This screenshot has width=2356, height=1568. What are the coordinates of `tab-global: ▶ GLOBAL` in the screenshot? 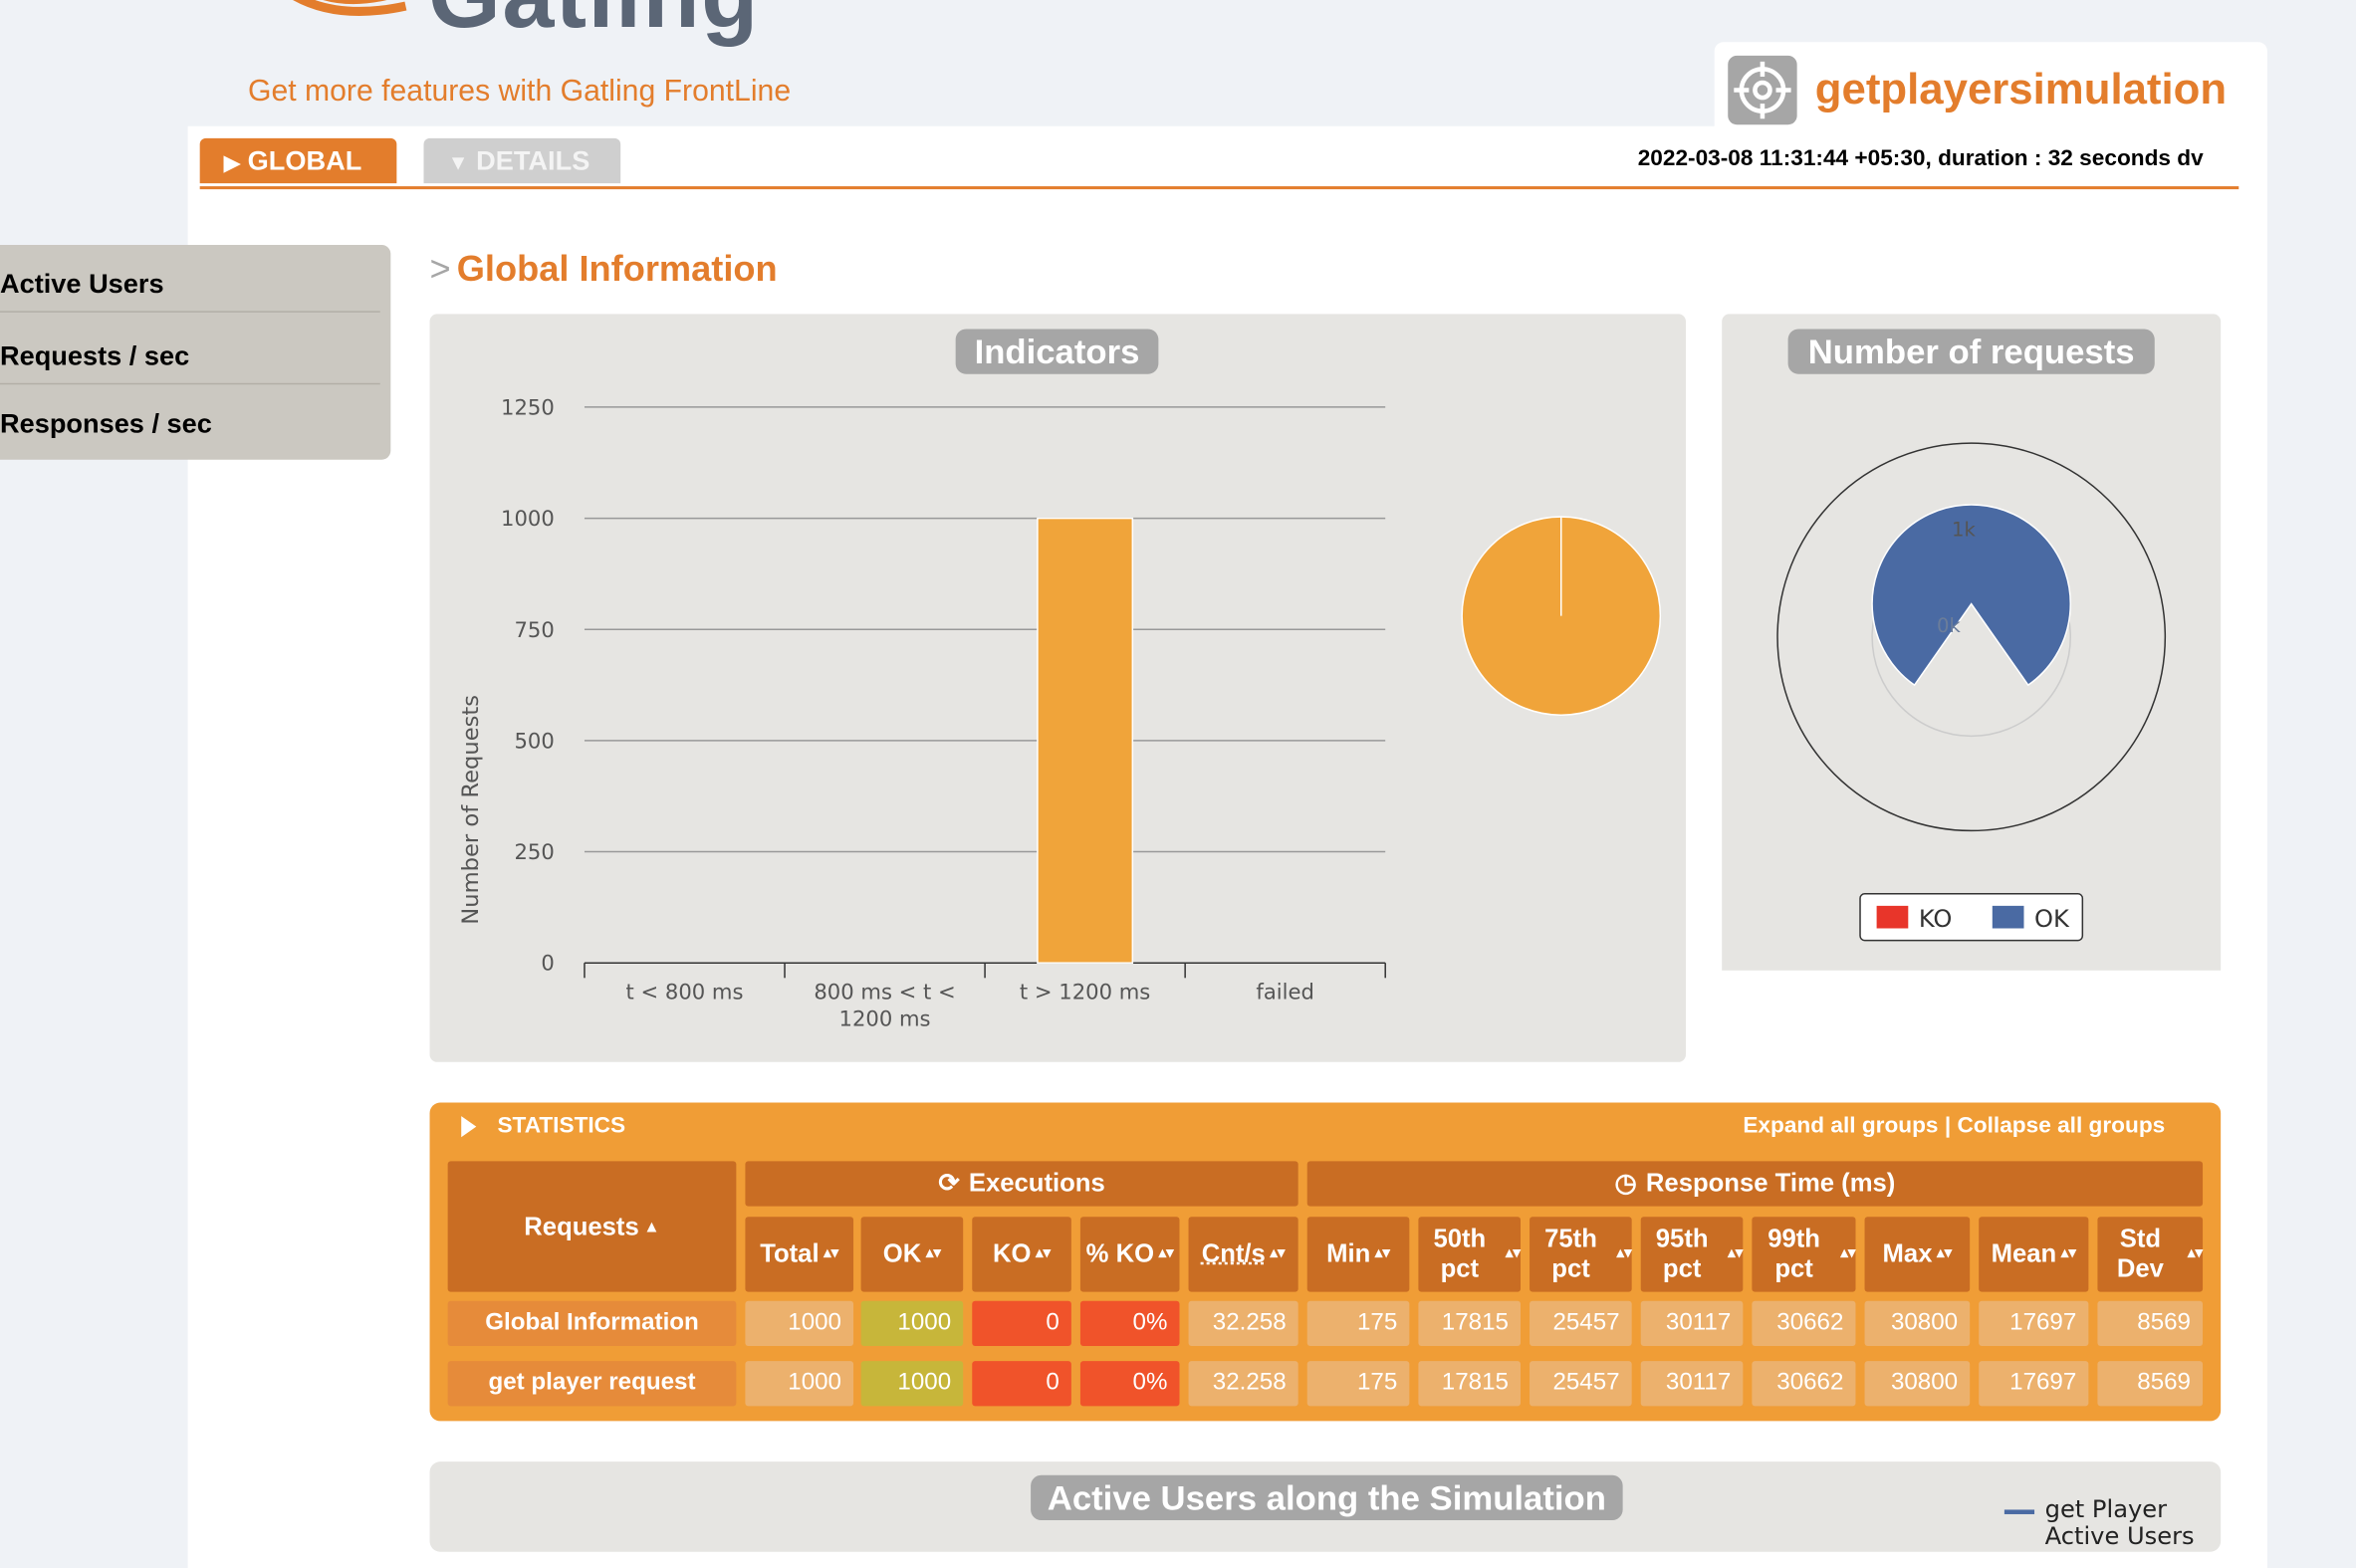 It's located at (298, 160).